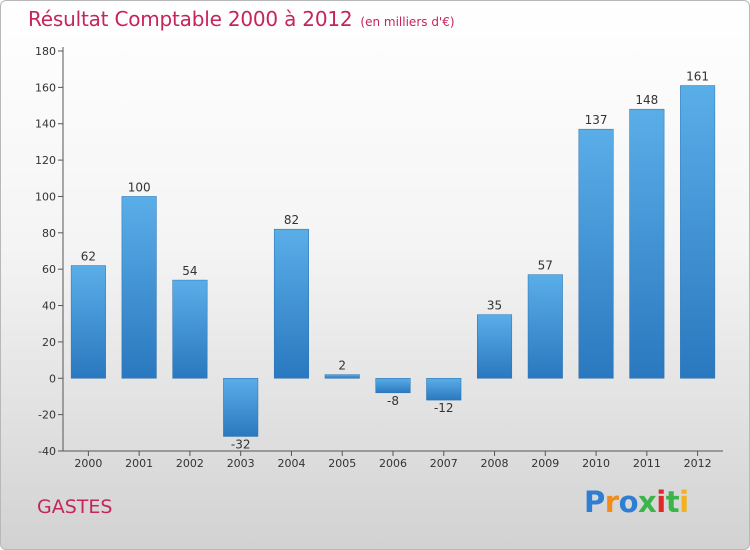 The width and height of the screenshot is (750, 550). I want to click on x-tick-label: 2007, so click(444, 463).